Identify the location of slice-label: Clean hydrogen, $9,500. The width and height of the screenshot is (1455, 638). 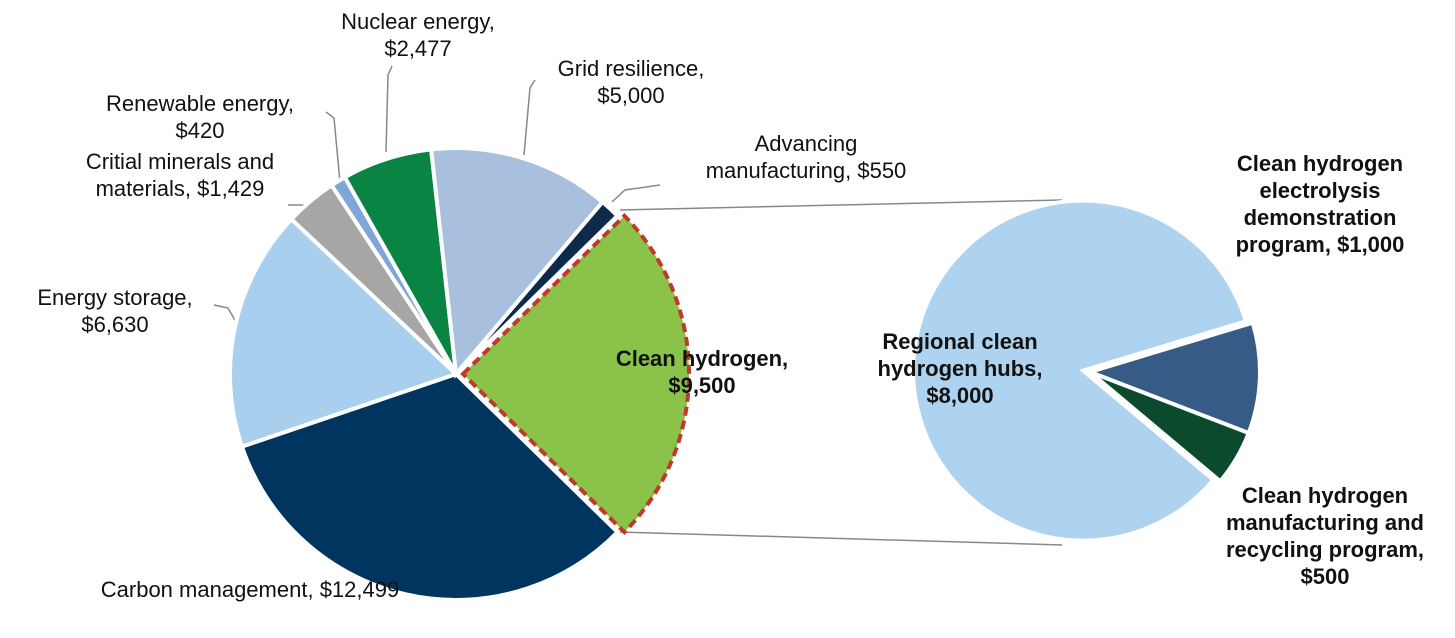
(702, 372).